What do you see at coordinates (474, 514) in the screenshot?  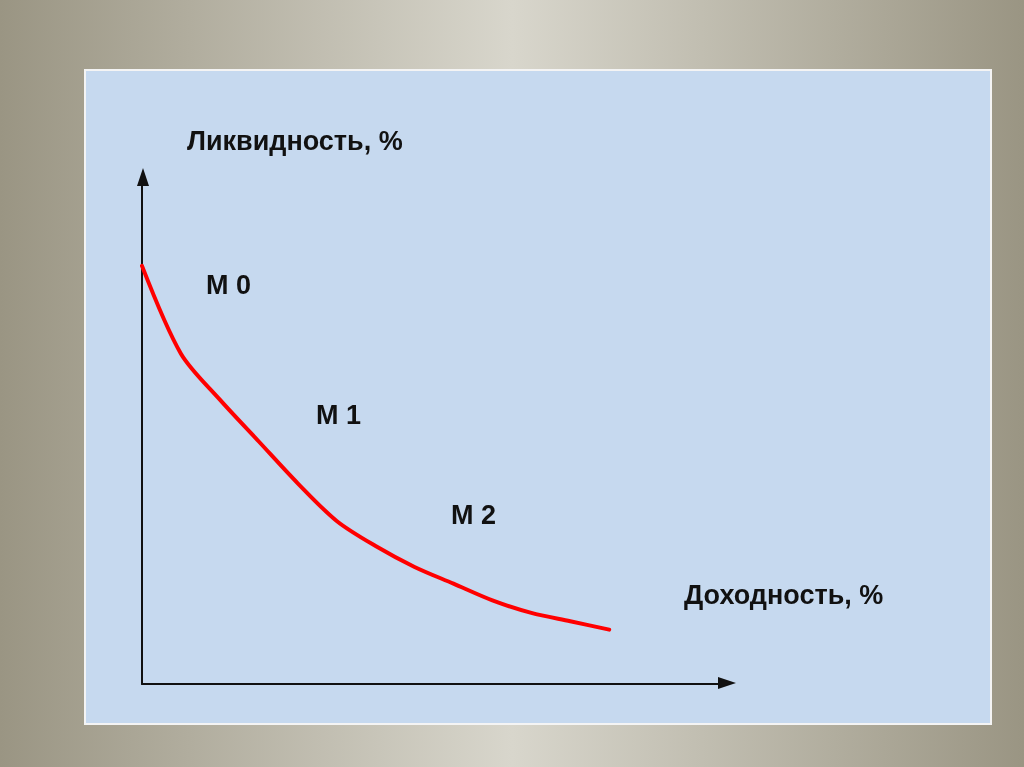 I see `annotation: M 2` at bounding box center [474, 514].